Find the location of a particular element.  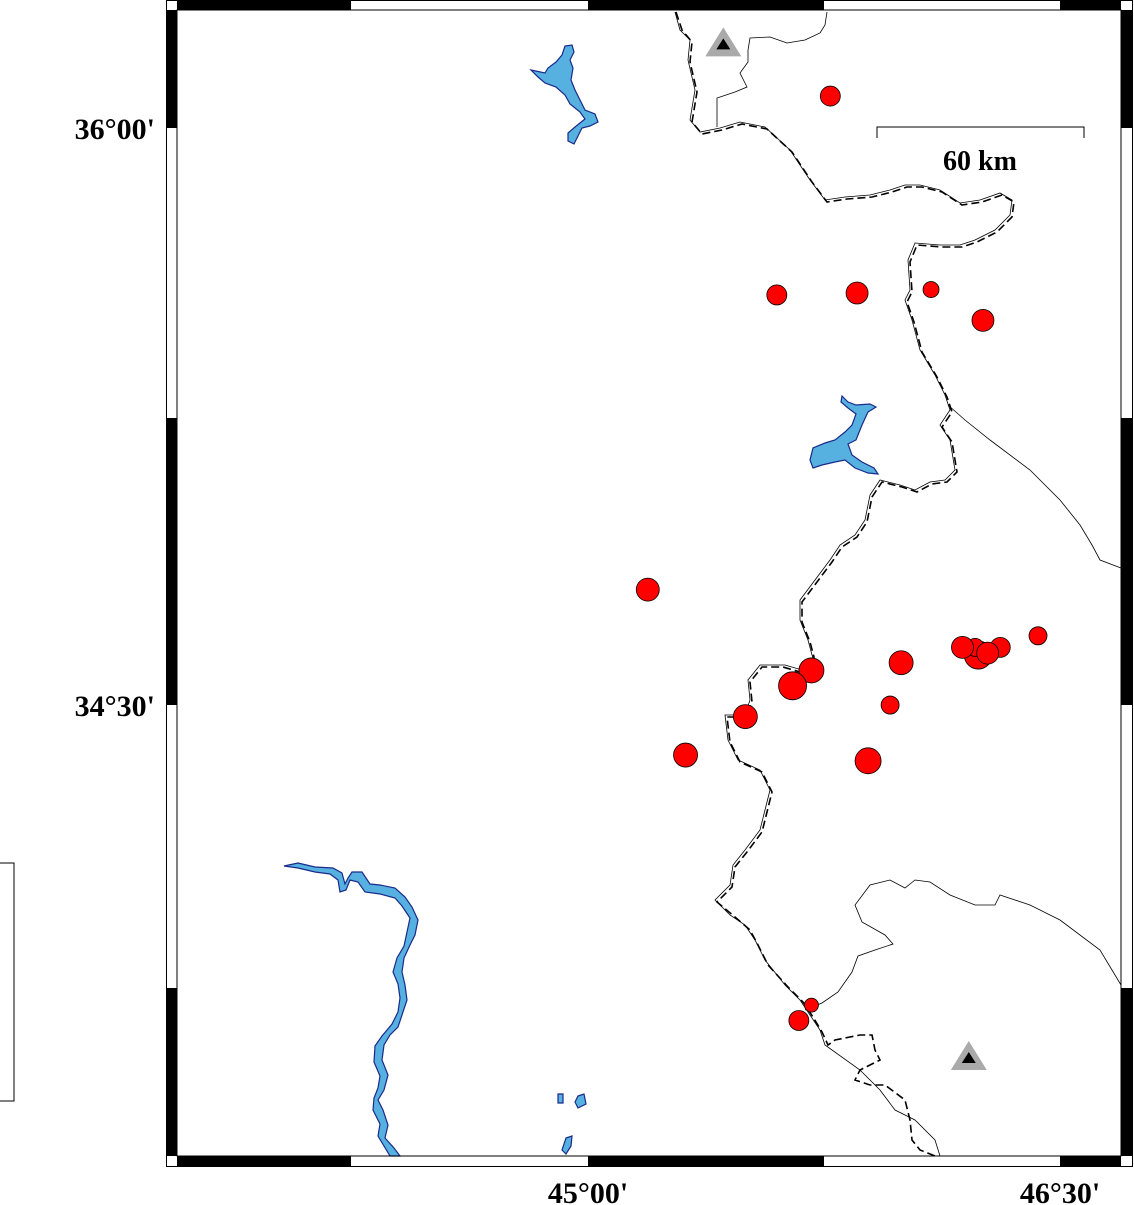

y-tick-label: 34°30' is located at coordinates (115, 706).